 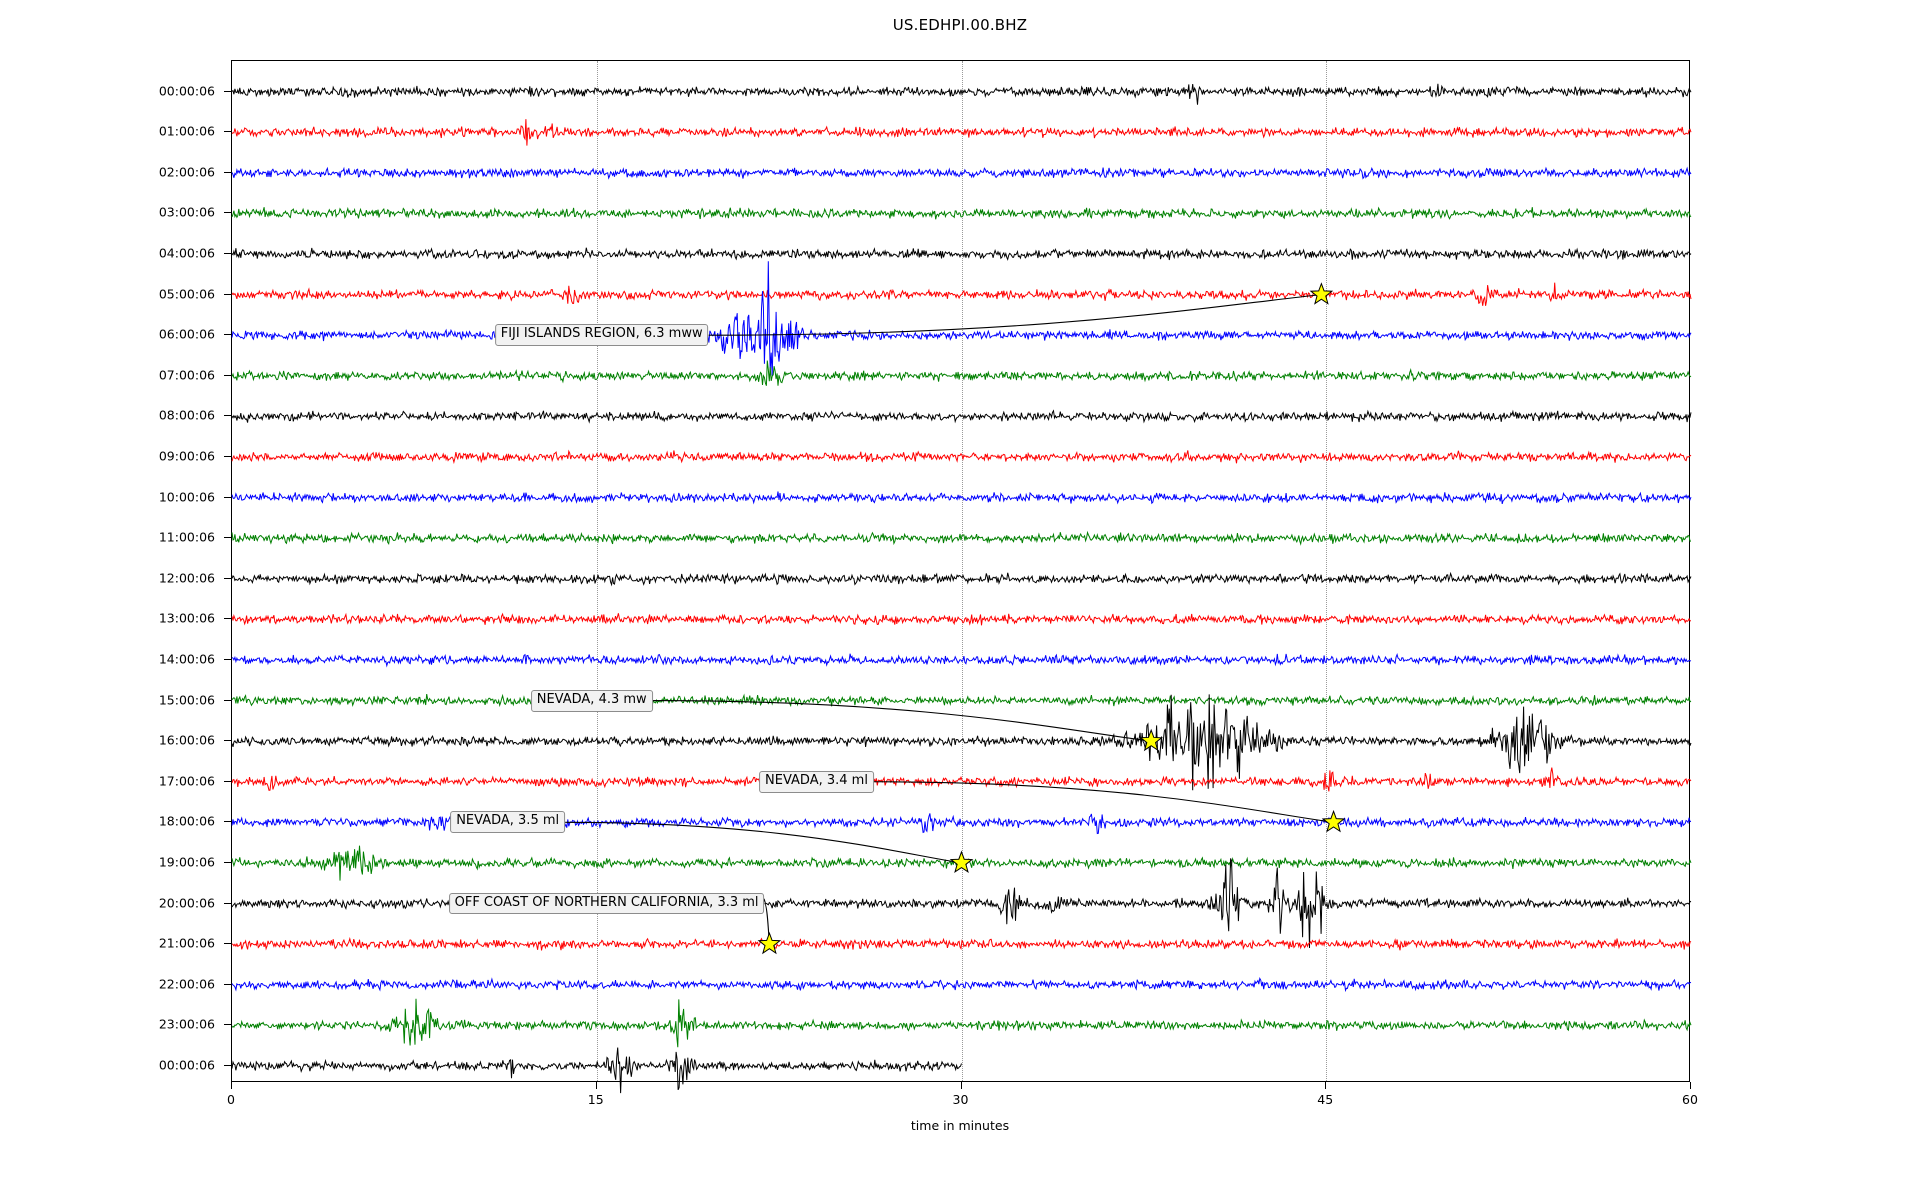 I want to click on y-tick-label-5: 05:00:06, so click(x=186, y=294).